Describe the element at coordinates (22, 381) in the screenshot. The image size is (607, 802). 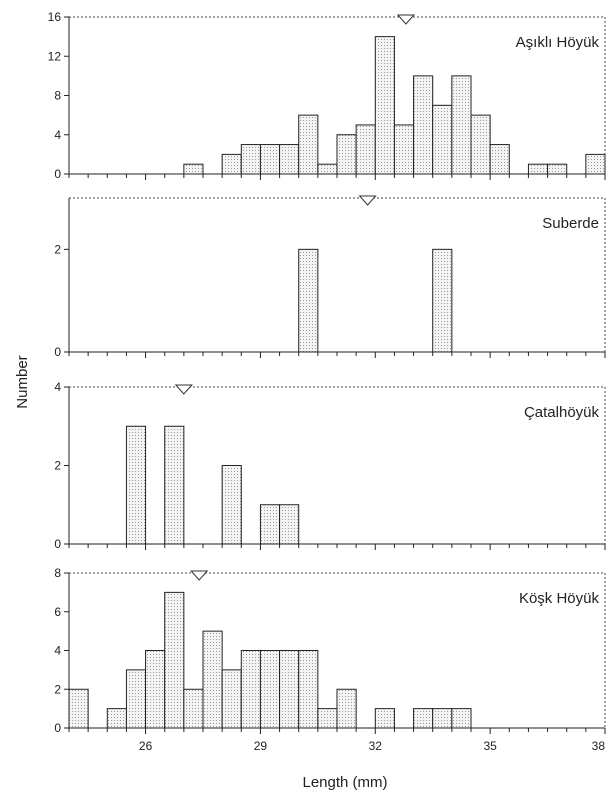
I see `y-axis-label: Number` at that location.